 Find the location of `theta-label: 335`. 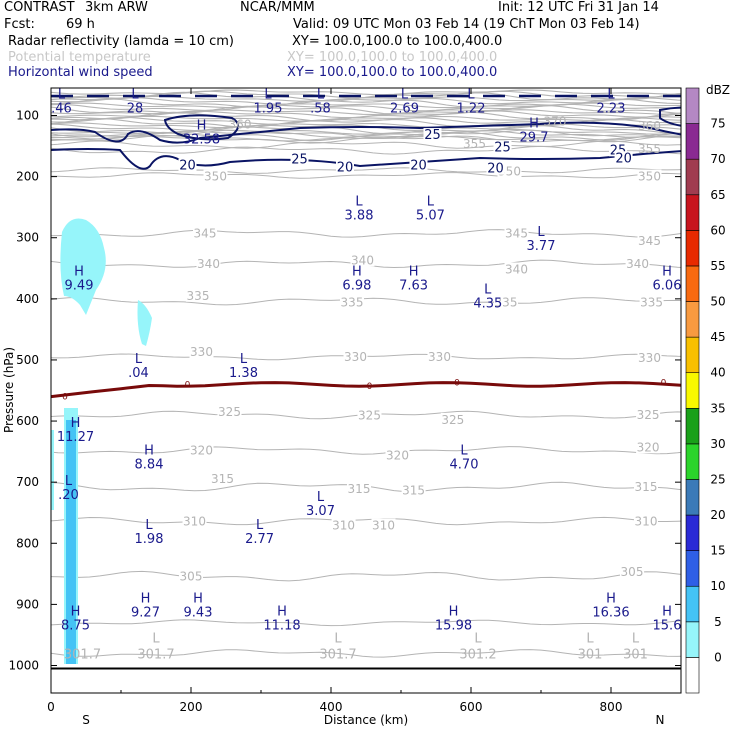

theta-label: 335 is located at coordinates (651, 303).